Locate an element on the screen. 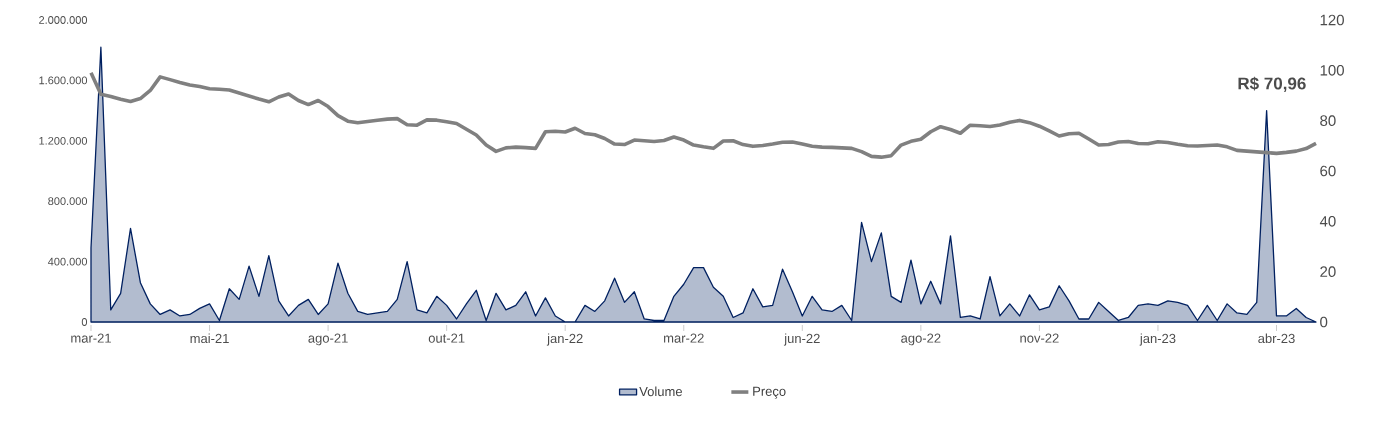  x-tick-label: mai-21 is located at coordinates (209, 338).